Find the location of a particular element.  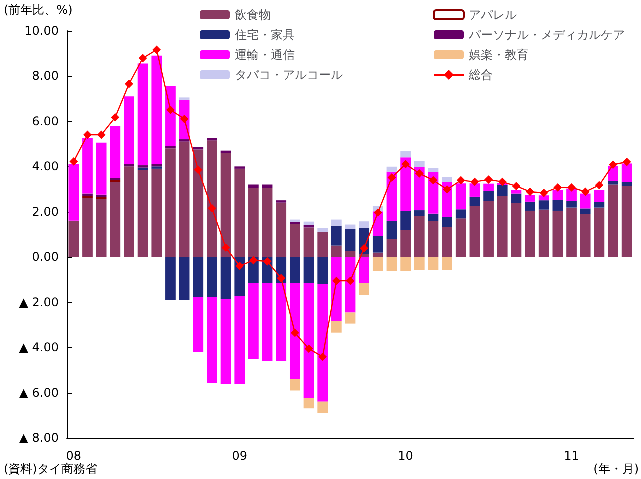

y-tick-label: 0.00 is located at coordinates (45, 257).